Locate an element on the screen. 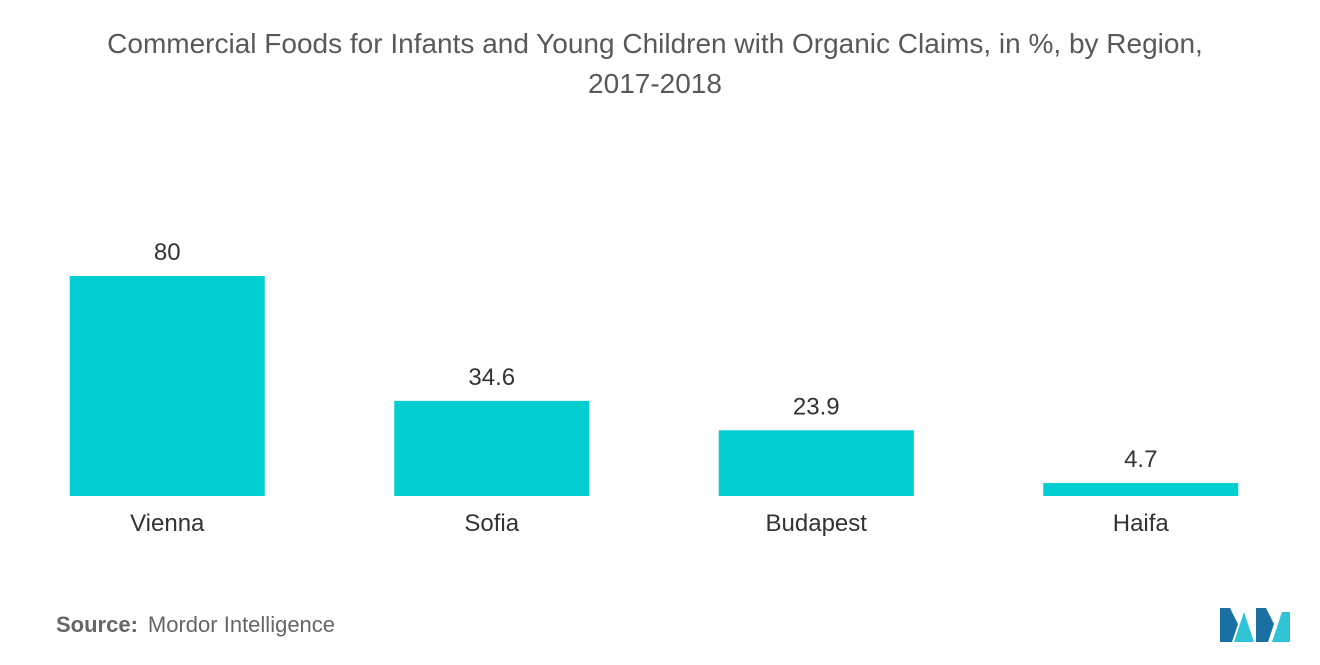  source-value: Mordor Intelligence is located at coordinates (241, 624).